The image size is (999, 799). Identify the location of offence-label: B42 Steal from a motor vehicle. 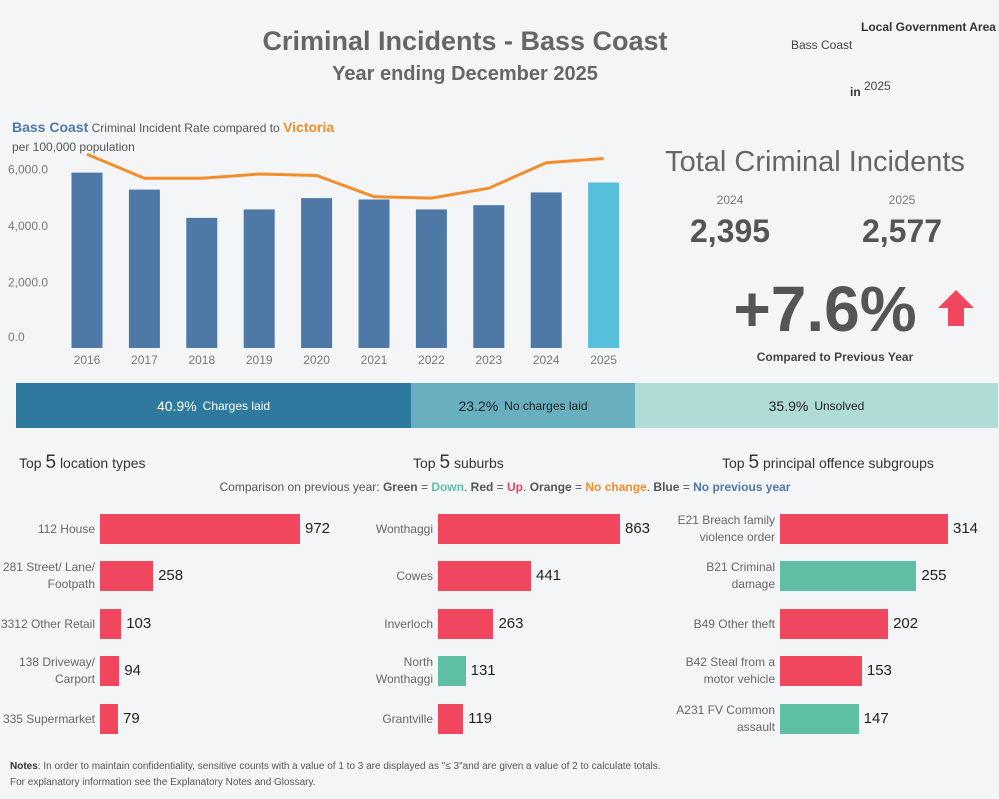
(695, 671).